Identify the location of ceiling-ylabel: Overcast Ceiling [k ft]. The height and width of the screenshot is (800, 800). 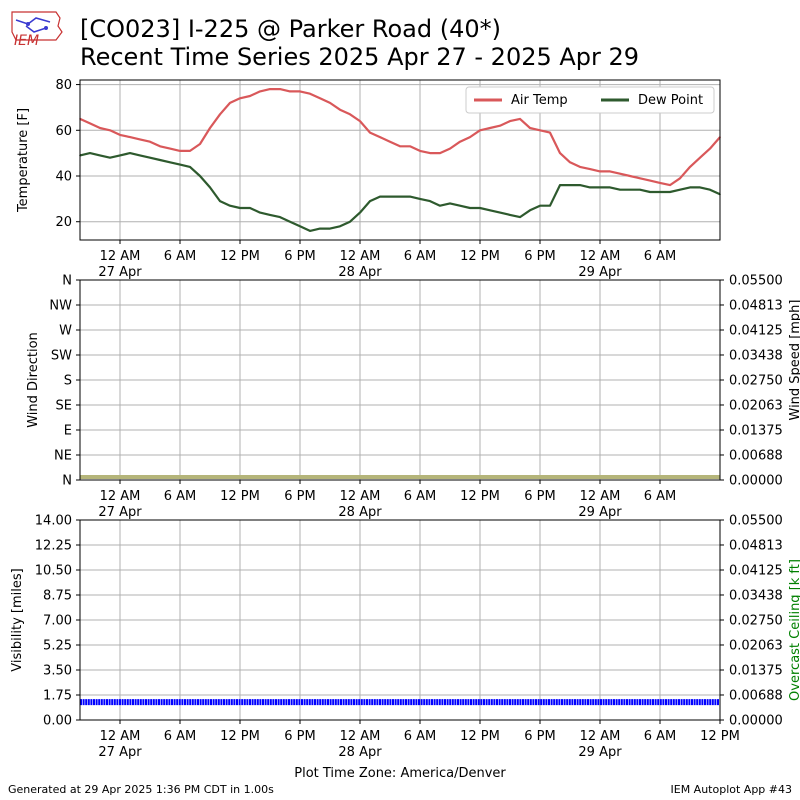
(794, 630).